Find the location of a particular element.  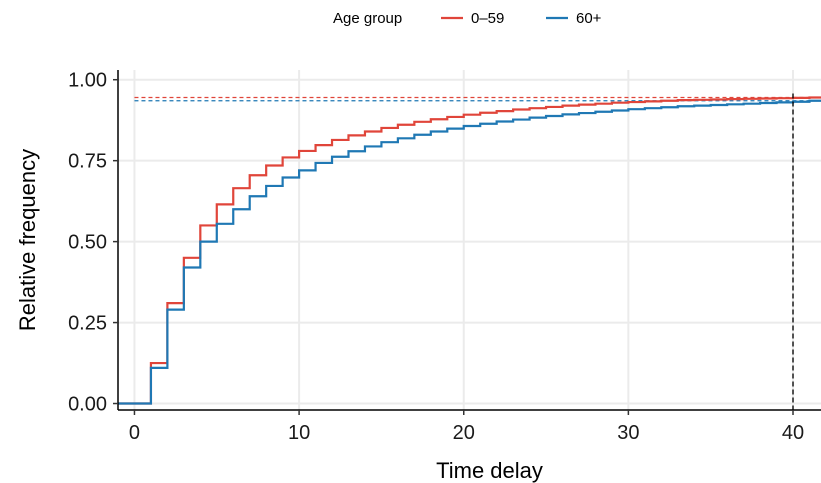

x-tick-label: 40 is located at coordinates (793, 433).